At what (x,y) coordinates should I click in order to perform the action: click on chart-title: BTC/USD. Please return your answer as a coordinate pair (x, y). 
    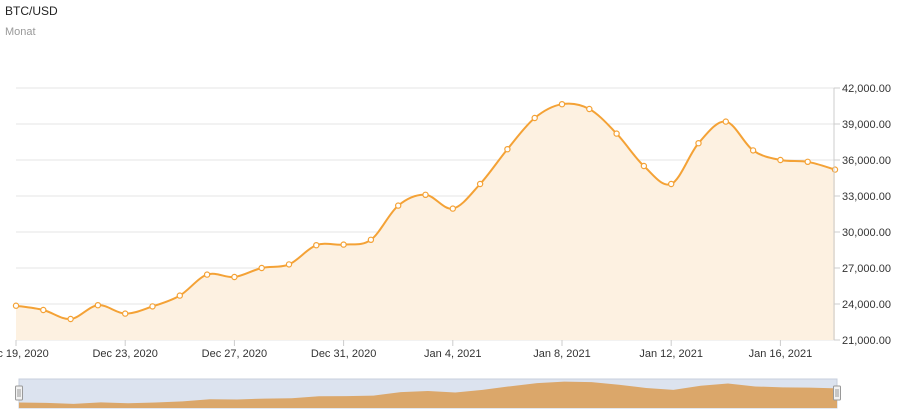
    Looking at the image, I should click on (31, 11).